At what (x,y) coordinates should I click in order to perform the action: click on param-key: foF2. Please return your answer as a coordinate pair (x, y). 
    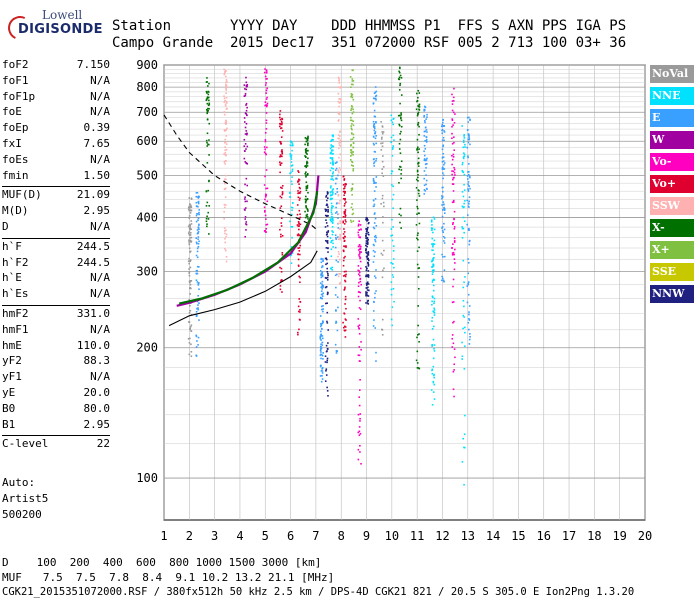
    Looking at the image, I should click on (15, 64).